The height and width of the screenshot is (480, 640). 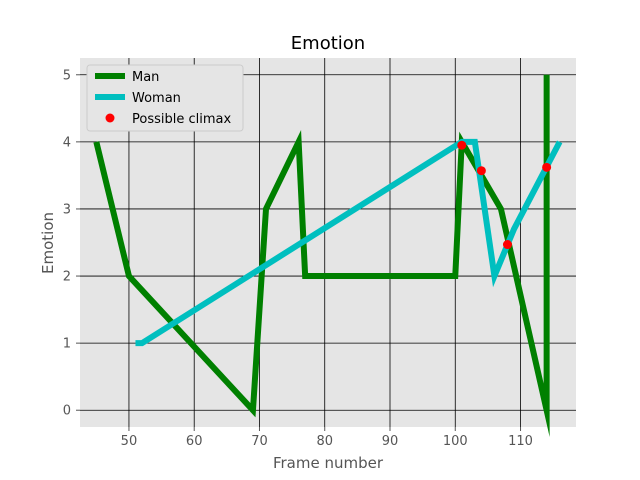 What do you see at coordinates (145, 77) in the screenshot?
I see `legend-man-label: Man` at bounding box center [145, 77].